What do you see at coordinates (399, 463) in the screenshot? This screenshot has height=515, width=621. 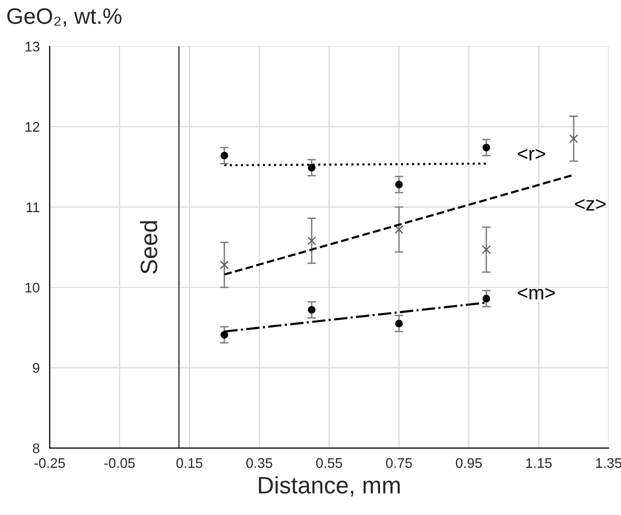 I see `x-tick-label: 0.75` at bounding box center [399, 463].